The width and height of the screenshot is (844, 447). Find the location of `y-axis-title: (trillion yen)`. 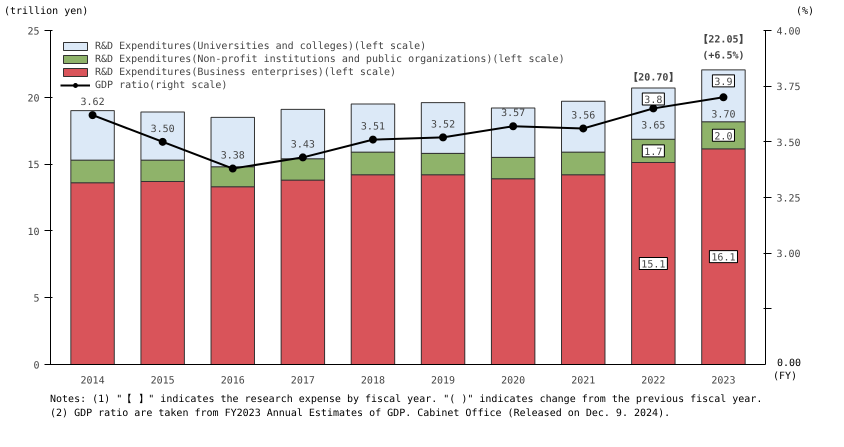

y-axis-title: (trillion yen) is located at coordinates (46, 12).